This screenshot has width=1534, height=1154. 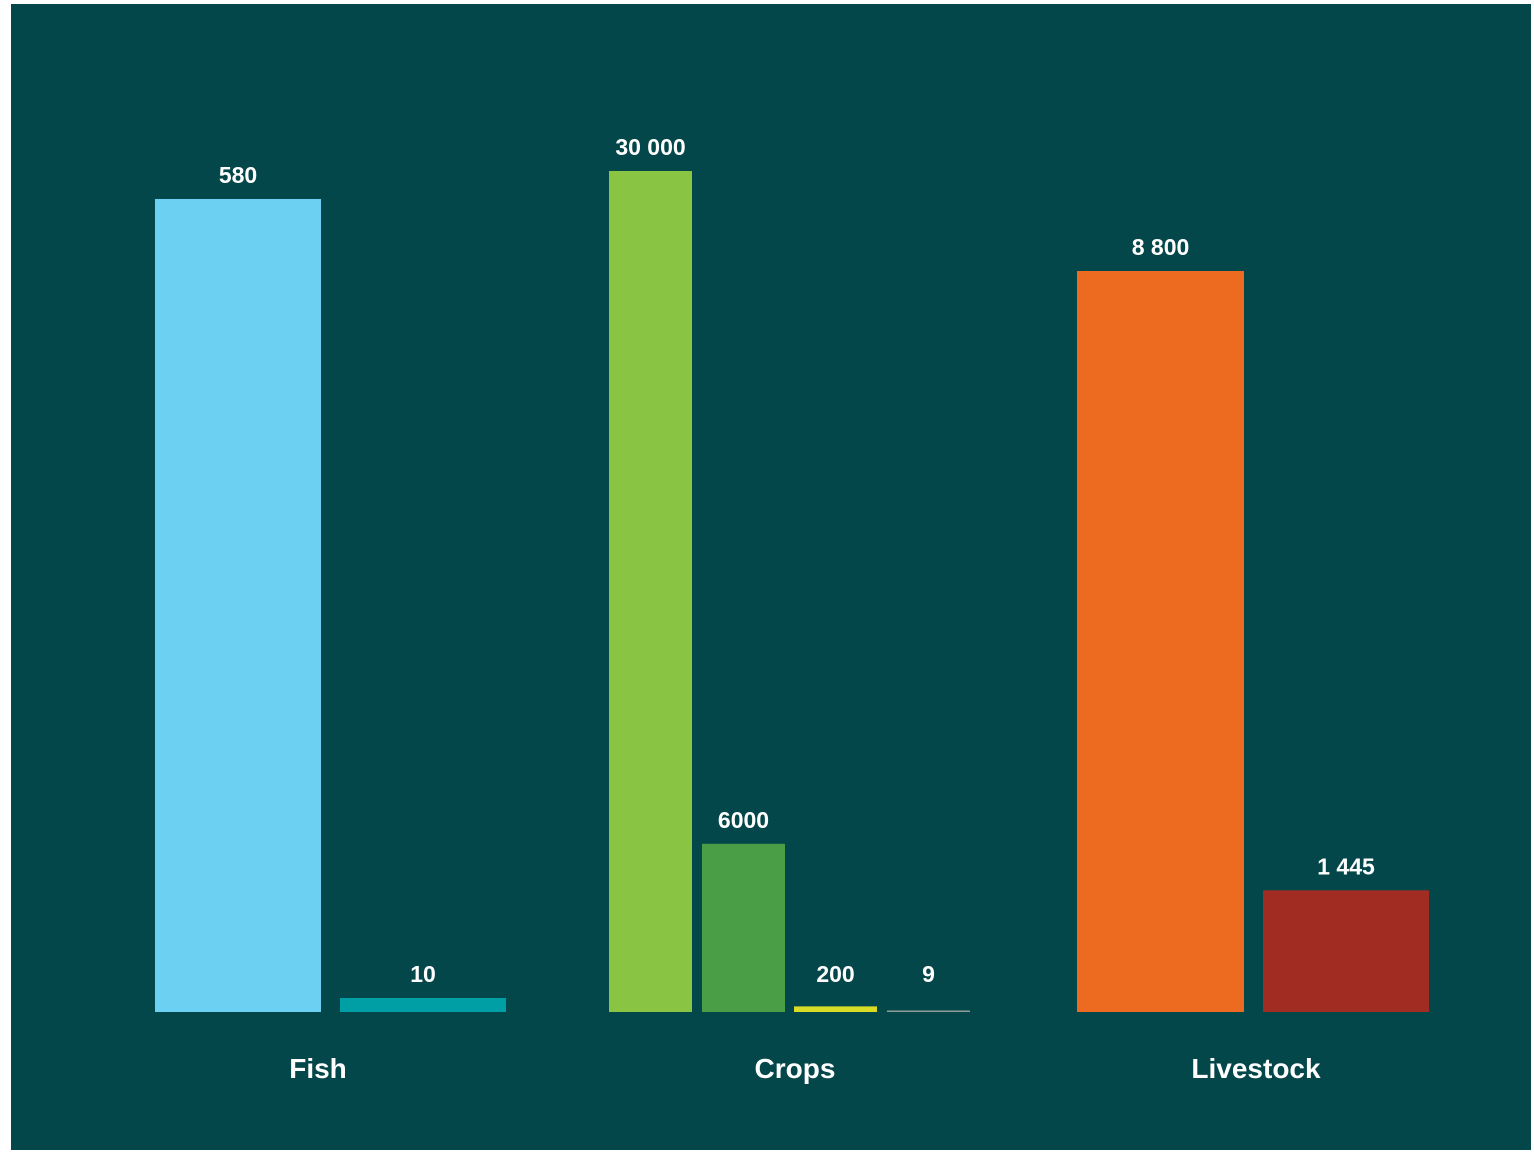 I want to click on bar-value-label: 580, so click(x=238, y=175).